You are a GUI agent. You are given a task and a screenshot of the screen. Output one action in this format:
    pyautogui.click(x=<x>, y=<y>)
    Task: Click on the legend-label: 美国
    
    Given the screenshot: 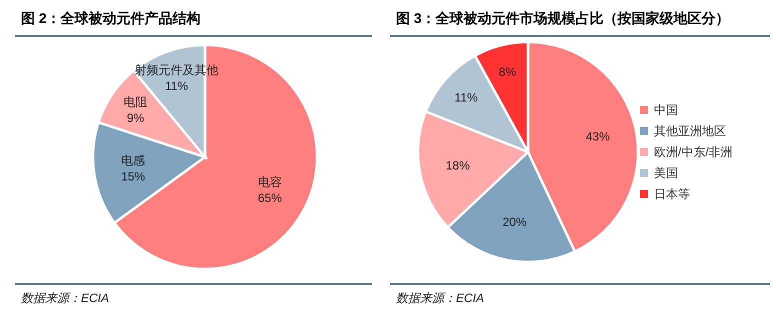 What is the action you would take?
    pyautogui.click(x=666, y=173)
    